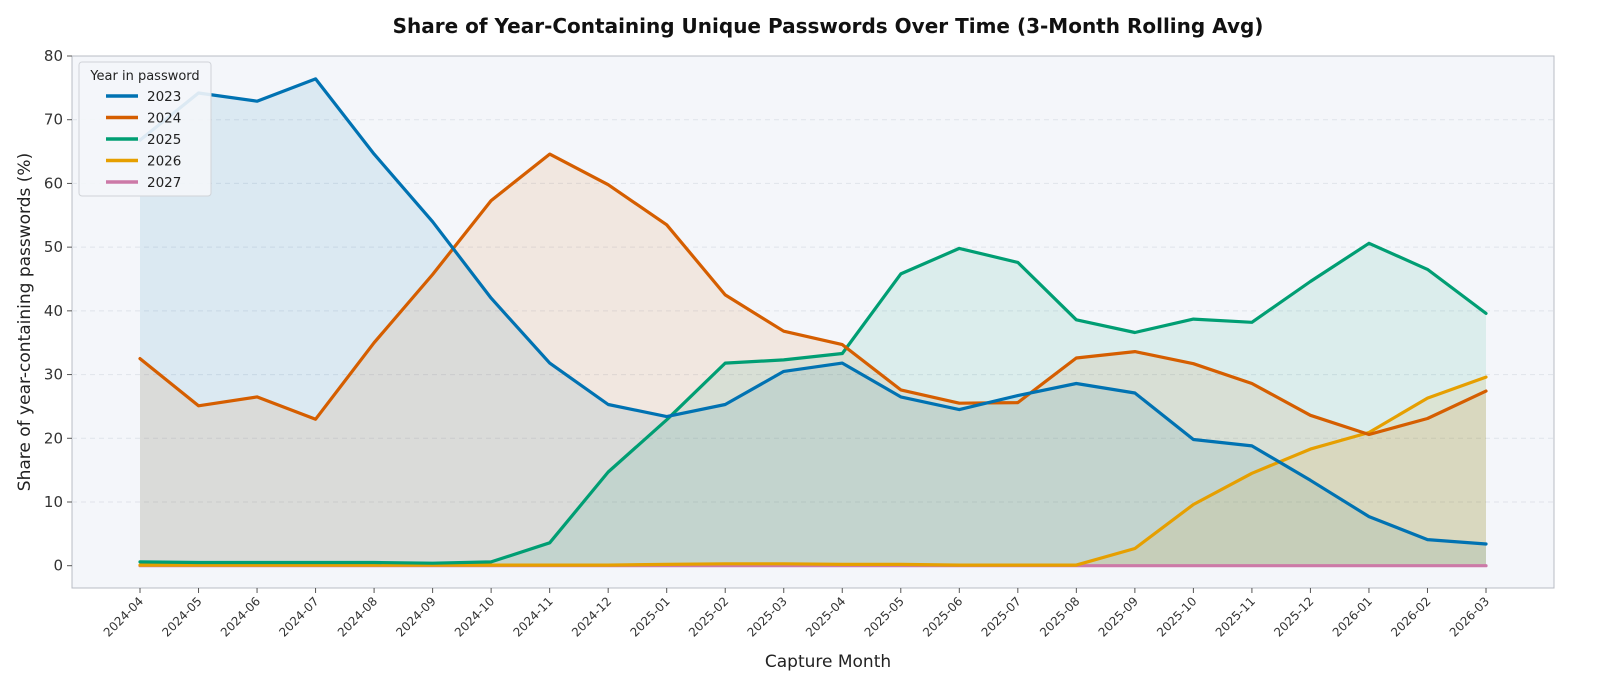 Image resolution: width=1600 pixels, height=686 pixels. I want to click on x-tick-label: 2025-05, so click(884, 616).